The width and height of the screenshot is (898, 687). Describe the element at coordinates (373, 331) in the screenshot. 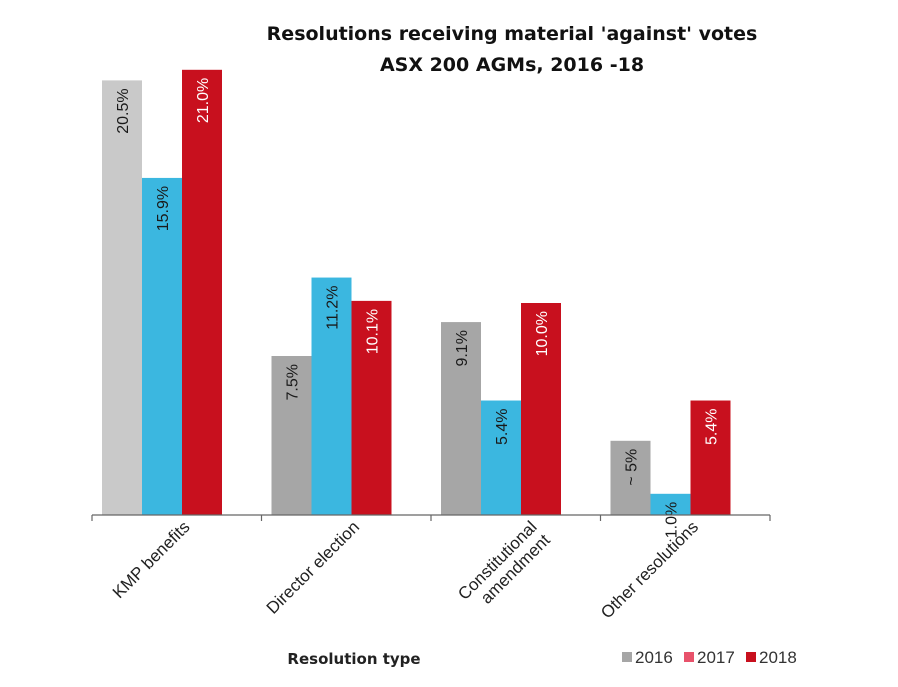

I see `data-label-2018-1: 10.1%` at that location.